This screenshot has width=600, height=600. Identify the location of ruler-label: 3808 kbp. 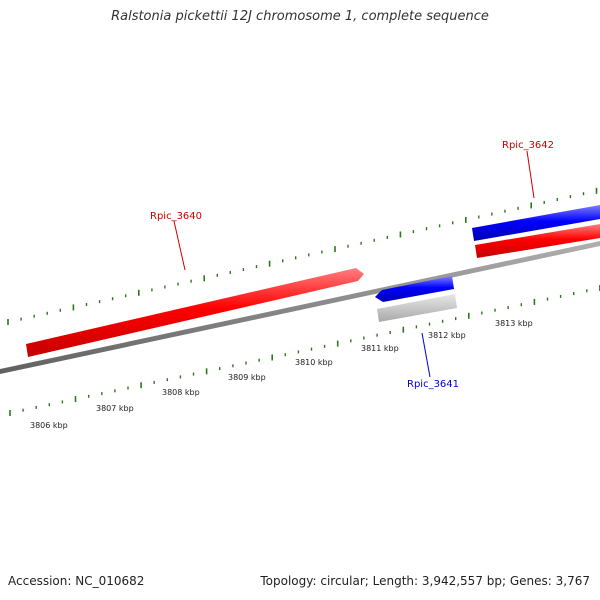
(181, 392).